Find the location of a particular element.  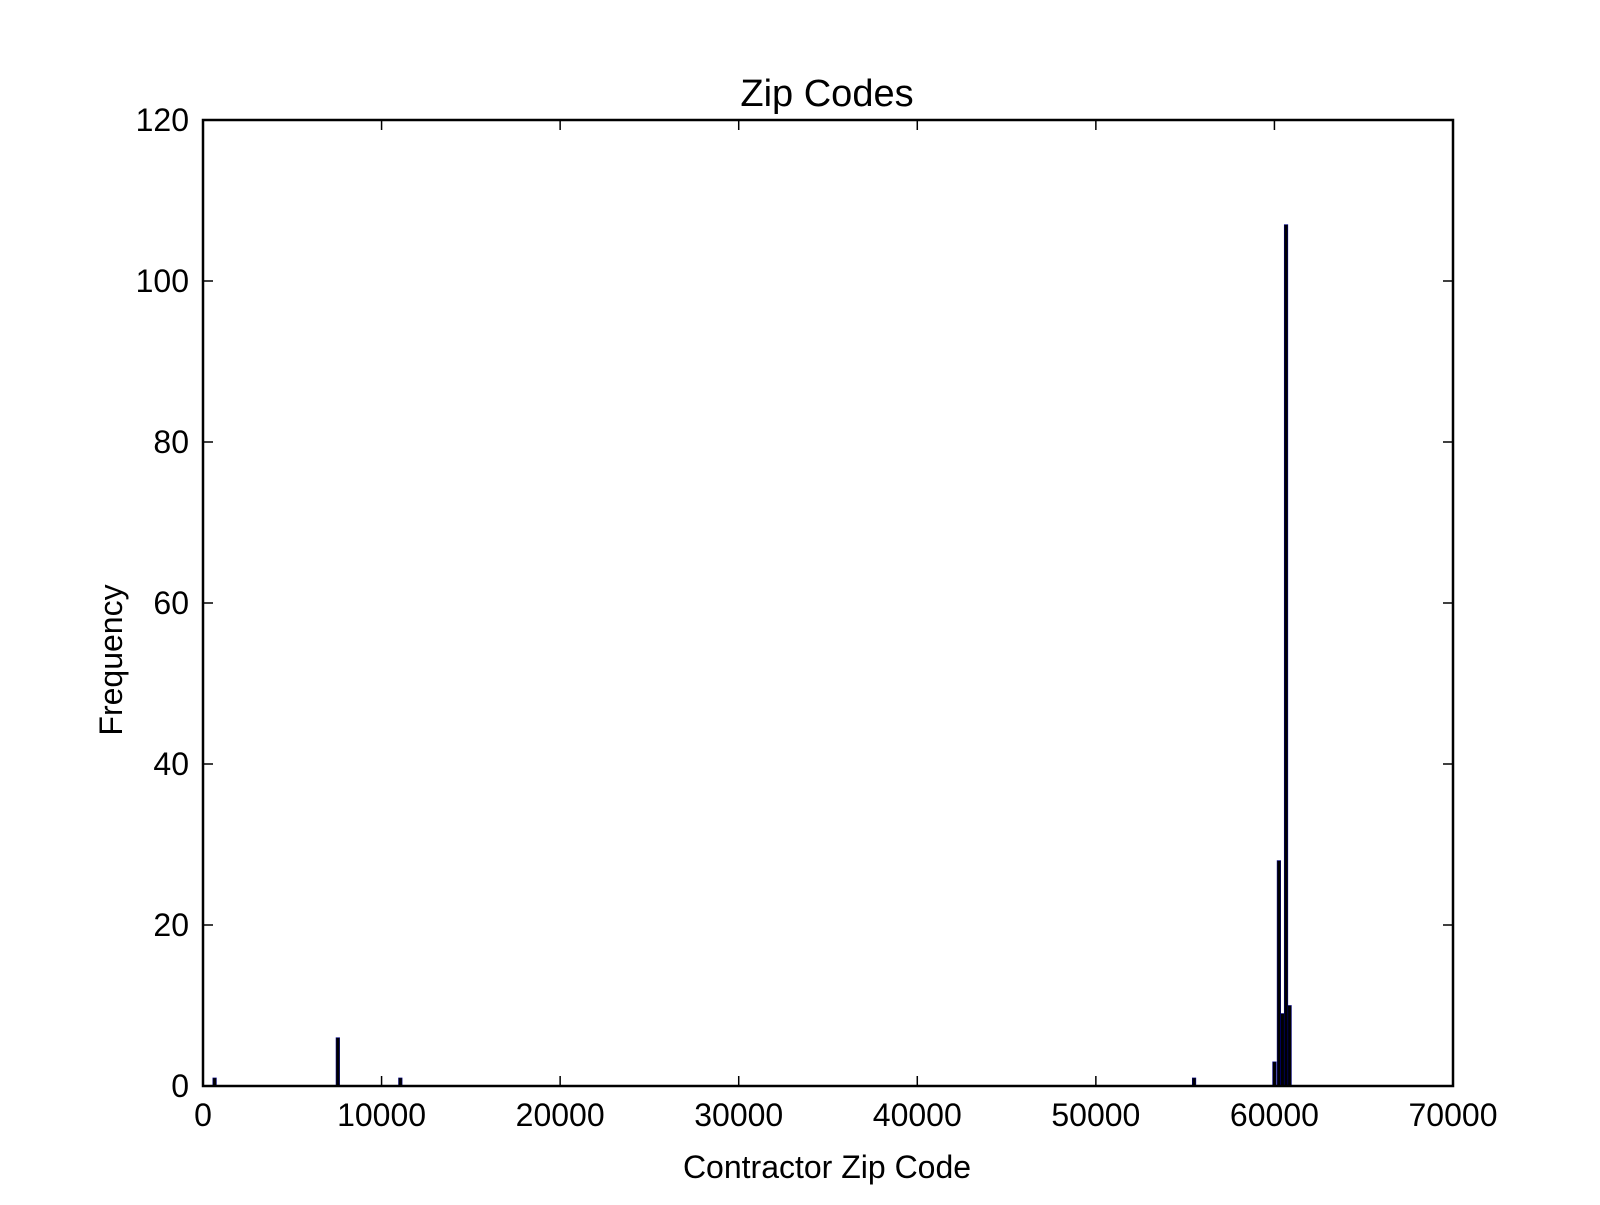

y-tick-label: 60 is located at coordinates (171, 603).